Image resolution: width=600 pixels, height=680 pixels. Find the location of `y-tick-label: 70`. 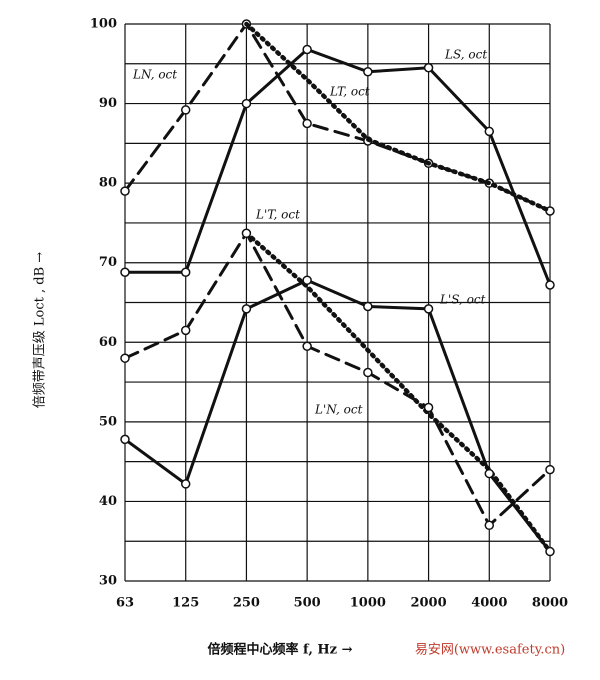

y-tick-label: 70 is located at coordinates (108, 262).